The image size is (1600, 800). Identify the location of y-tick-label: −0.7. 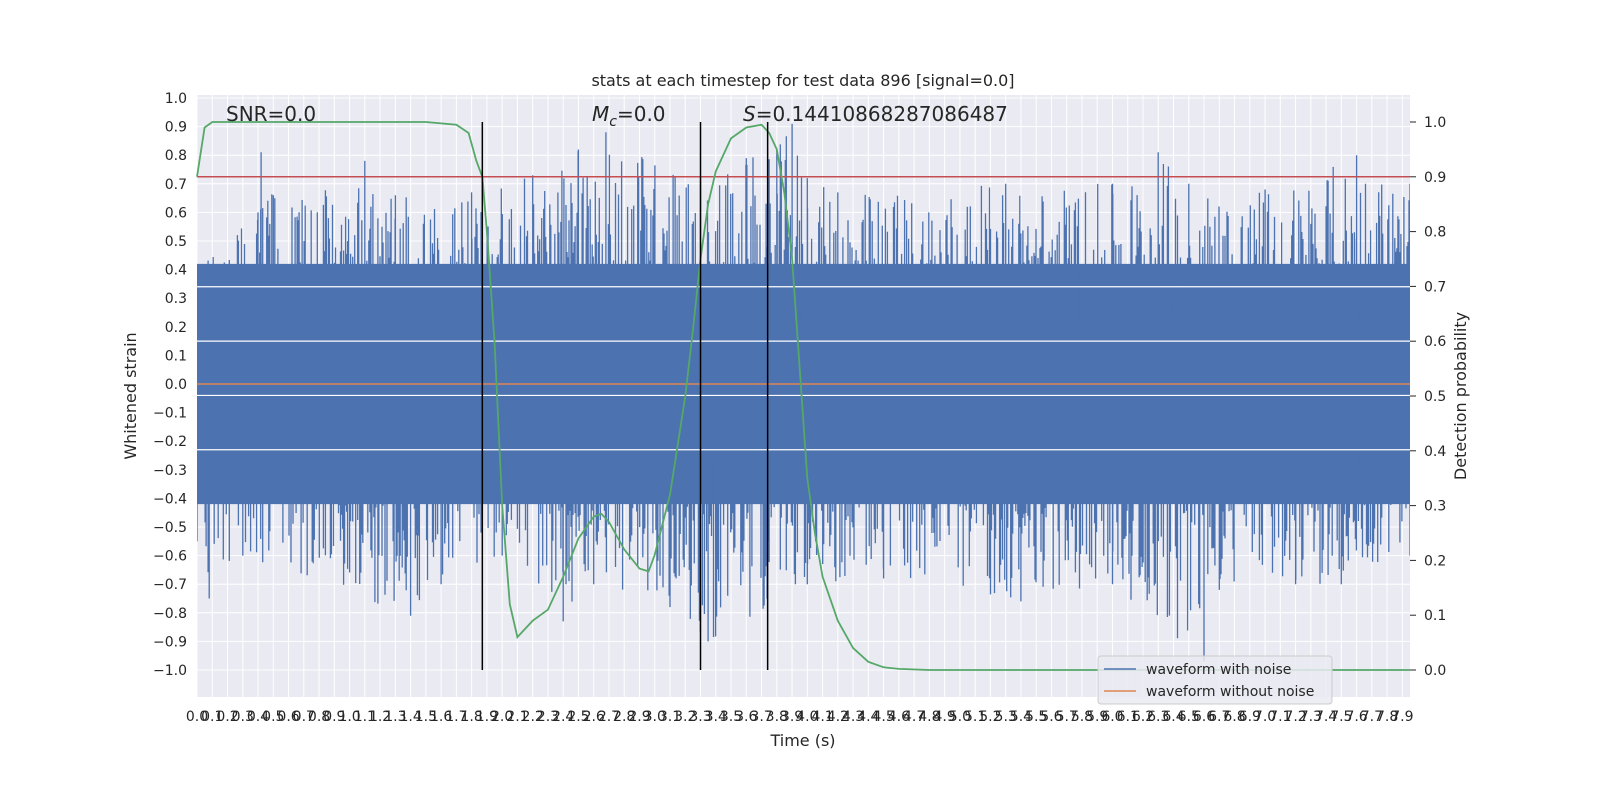
(170, 585).